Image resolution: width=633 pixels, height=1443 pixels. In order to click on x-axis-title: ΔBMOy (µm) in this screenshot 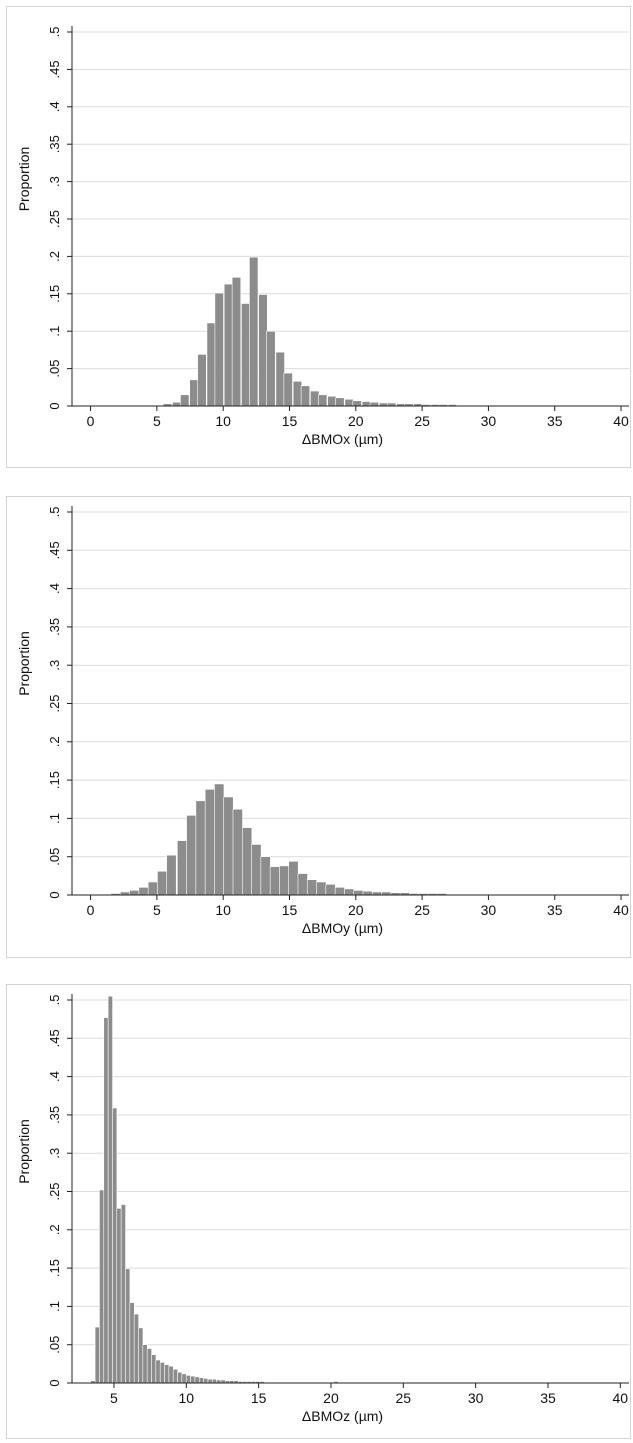, I will do `click(342, 928)`.